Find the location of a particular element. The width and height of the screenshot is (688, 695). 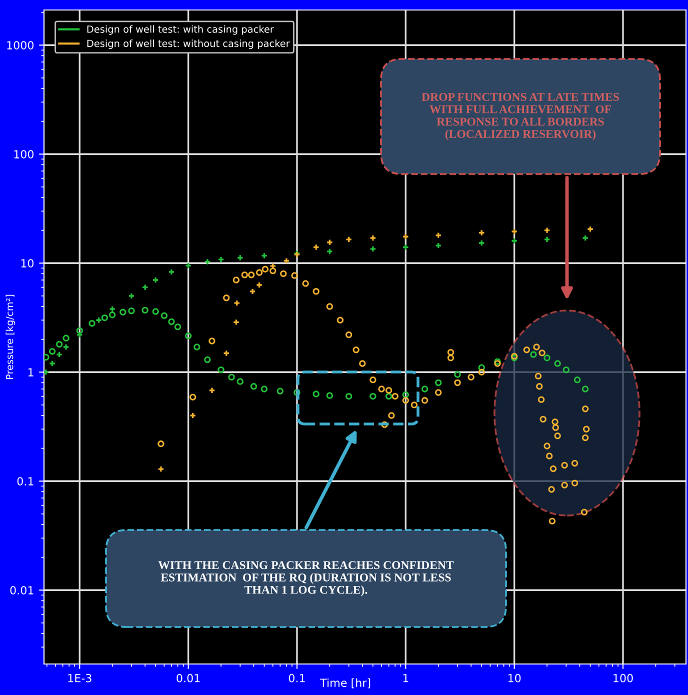

x-axis-title: Time [hr] is located at coordinates (345, 683).